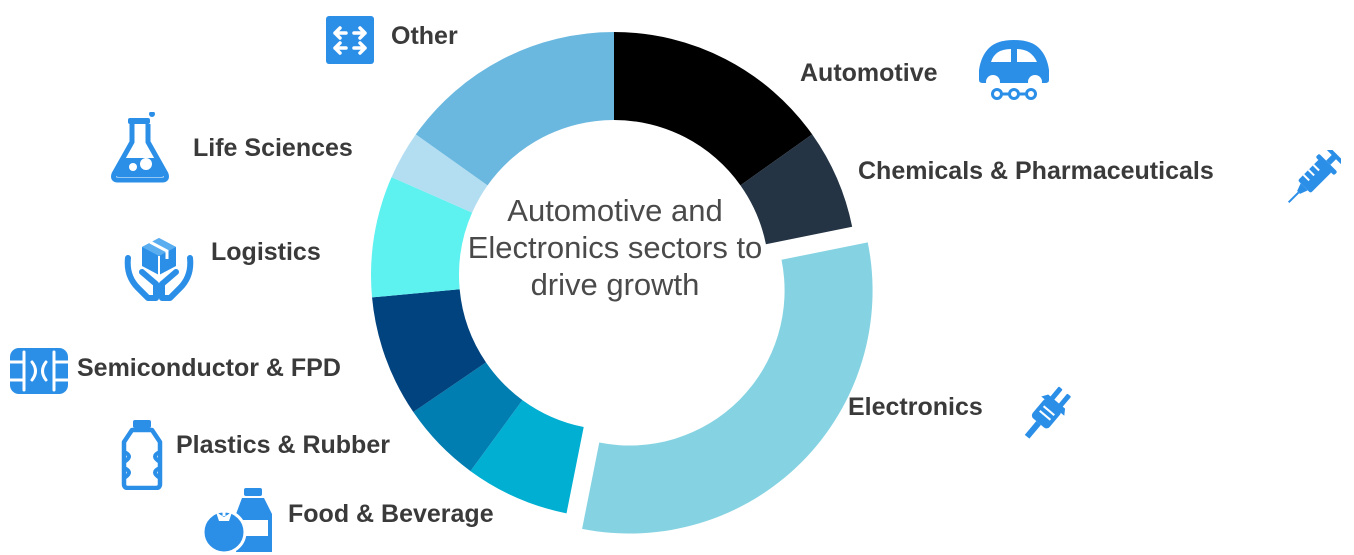  What do you see at coordinates (209, 368) in the screenshot?
I see `label-semiconductor-fpd: Semiconductor & FPD` at bounding box center [209, 368].